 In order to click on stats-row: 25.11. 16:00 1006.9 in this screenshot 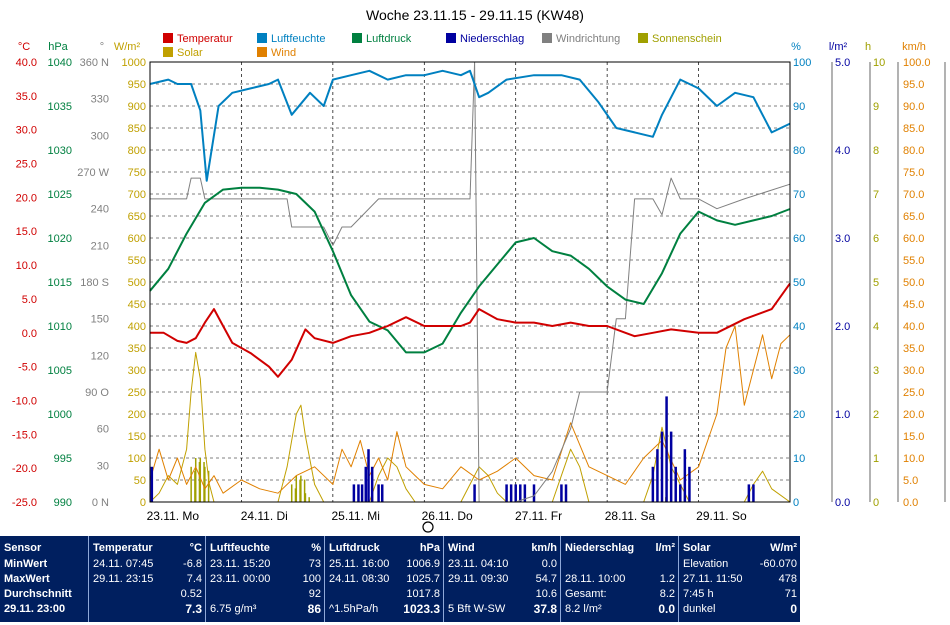, I will do `click(384, 564)`.